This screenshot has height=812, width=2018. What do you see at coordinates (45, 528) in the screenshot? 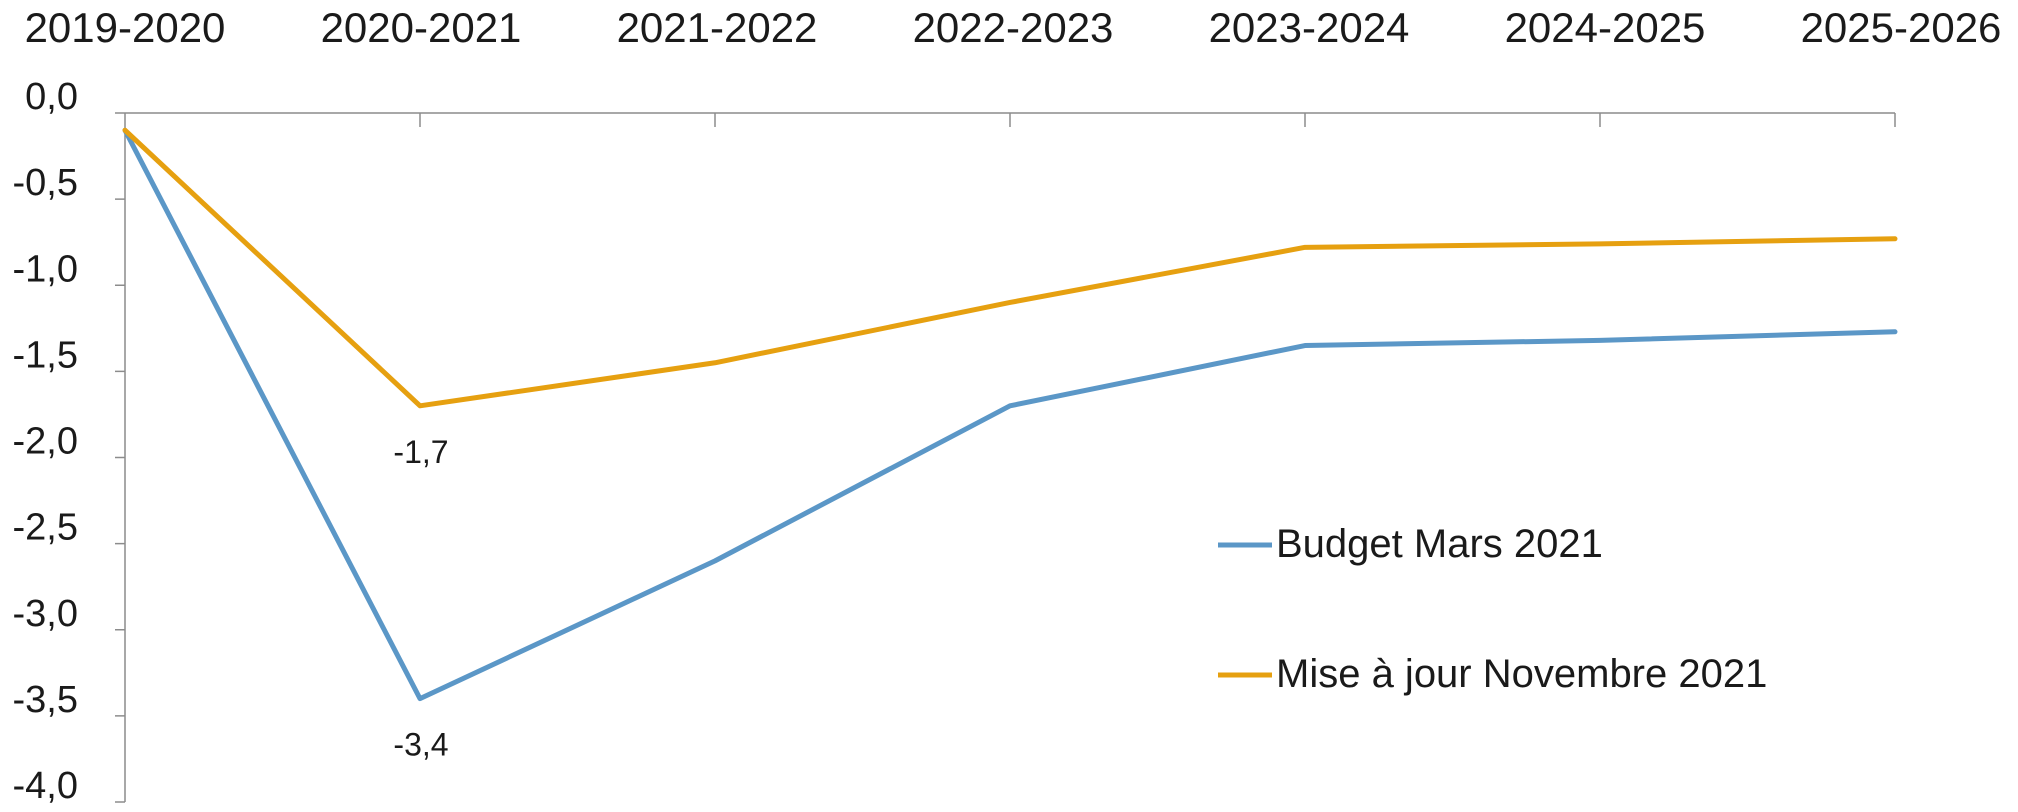
I see `y-tick-label: -2,5` at bounding box center [45, 528].